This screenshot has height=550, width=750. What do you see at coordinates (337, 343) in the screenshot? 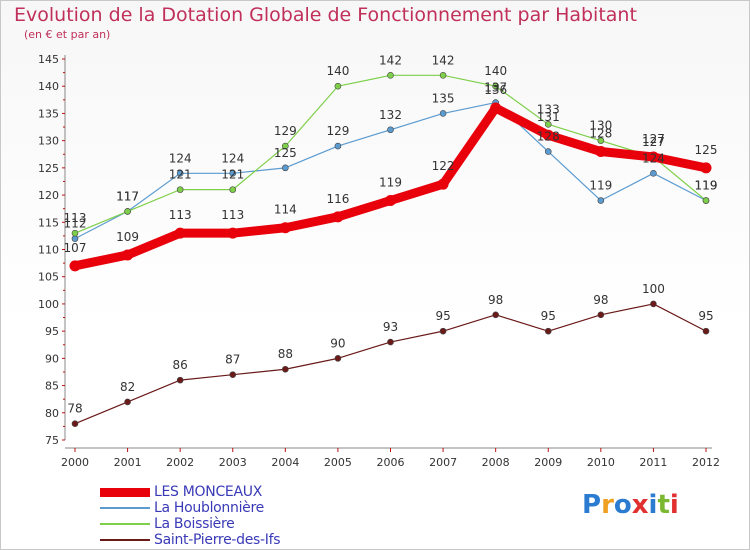
I see `data-label: 90` at bounding box center [337, 343].